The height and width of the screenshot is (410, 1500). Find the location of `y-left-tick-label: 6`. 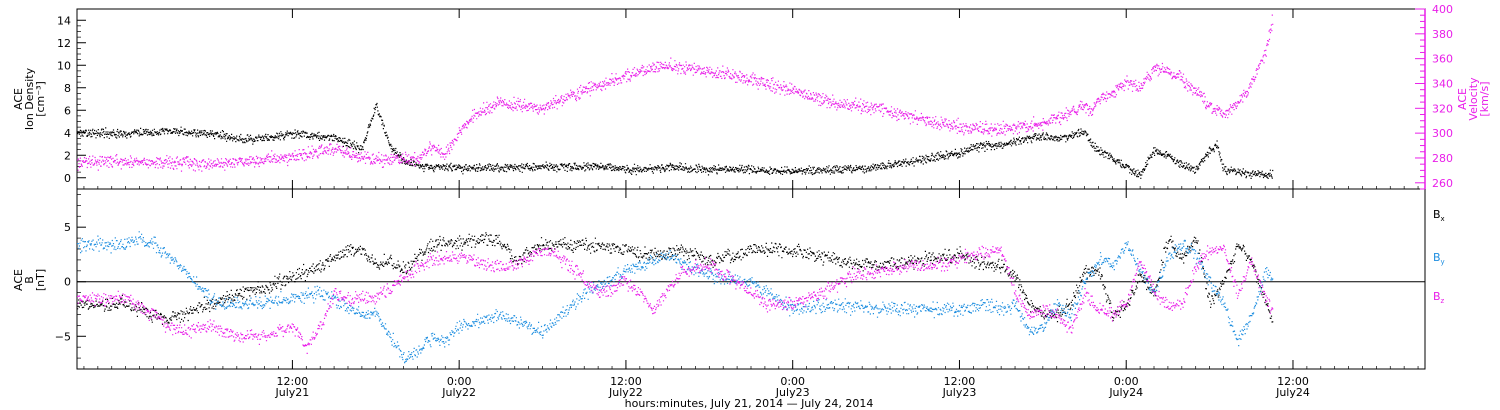

y-left-tick-label: 6 is located at coordinates (67, 110).